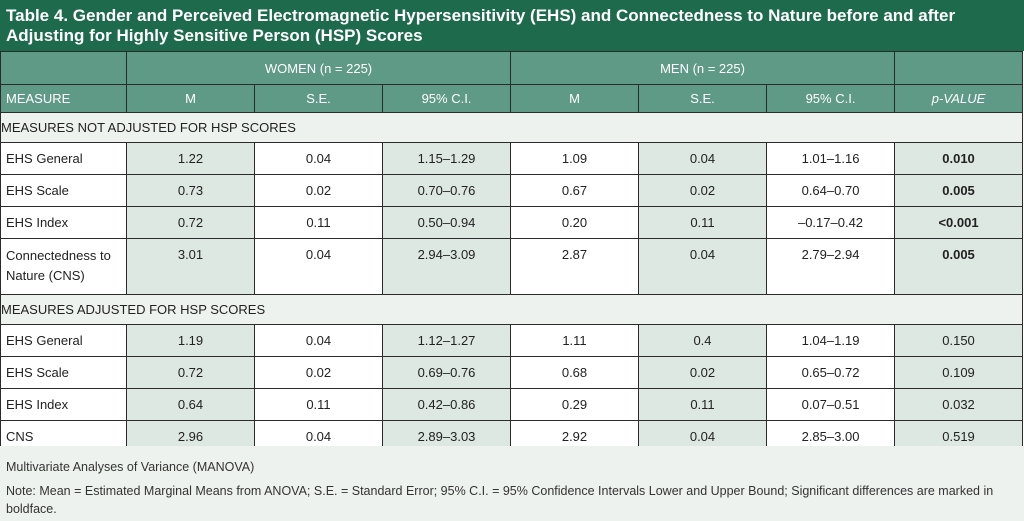 The height and width of the screenshot is (521, 1024). What do you see at coordinates (574, 372) in the screenshot?
I see `cell-m-m: 0.68` at bounding box center [574, 372].